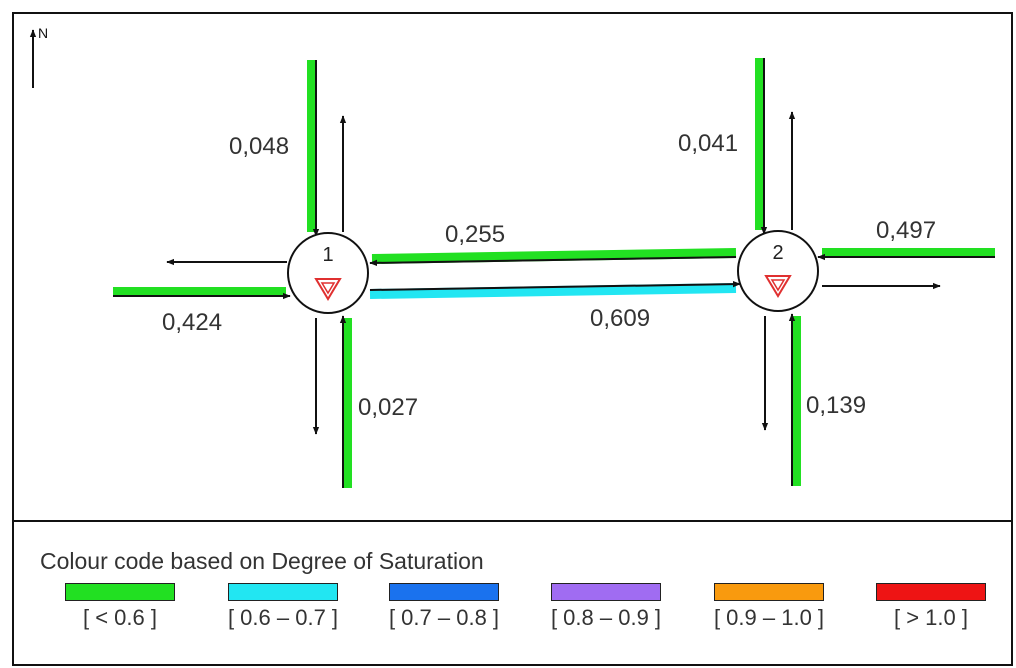  I want to click on legend-label: [ 0.8 – 0.9 ], so click(606, 617).